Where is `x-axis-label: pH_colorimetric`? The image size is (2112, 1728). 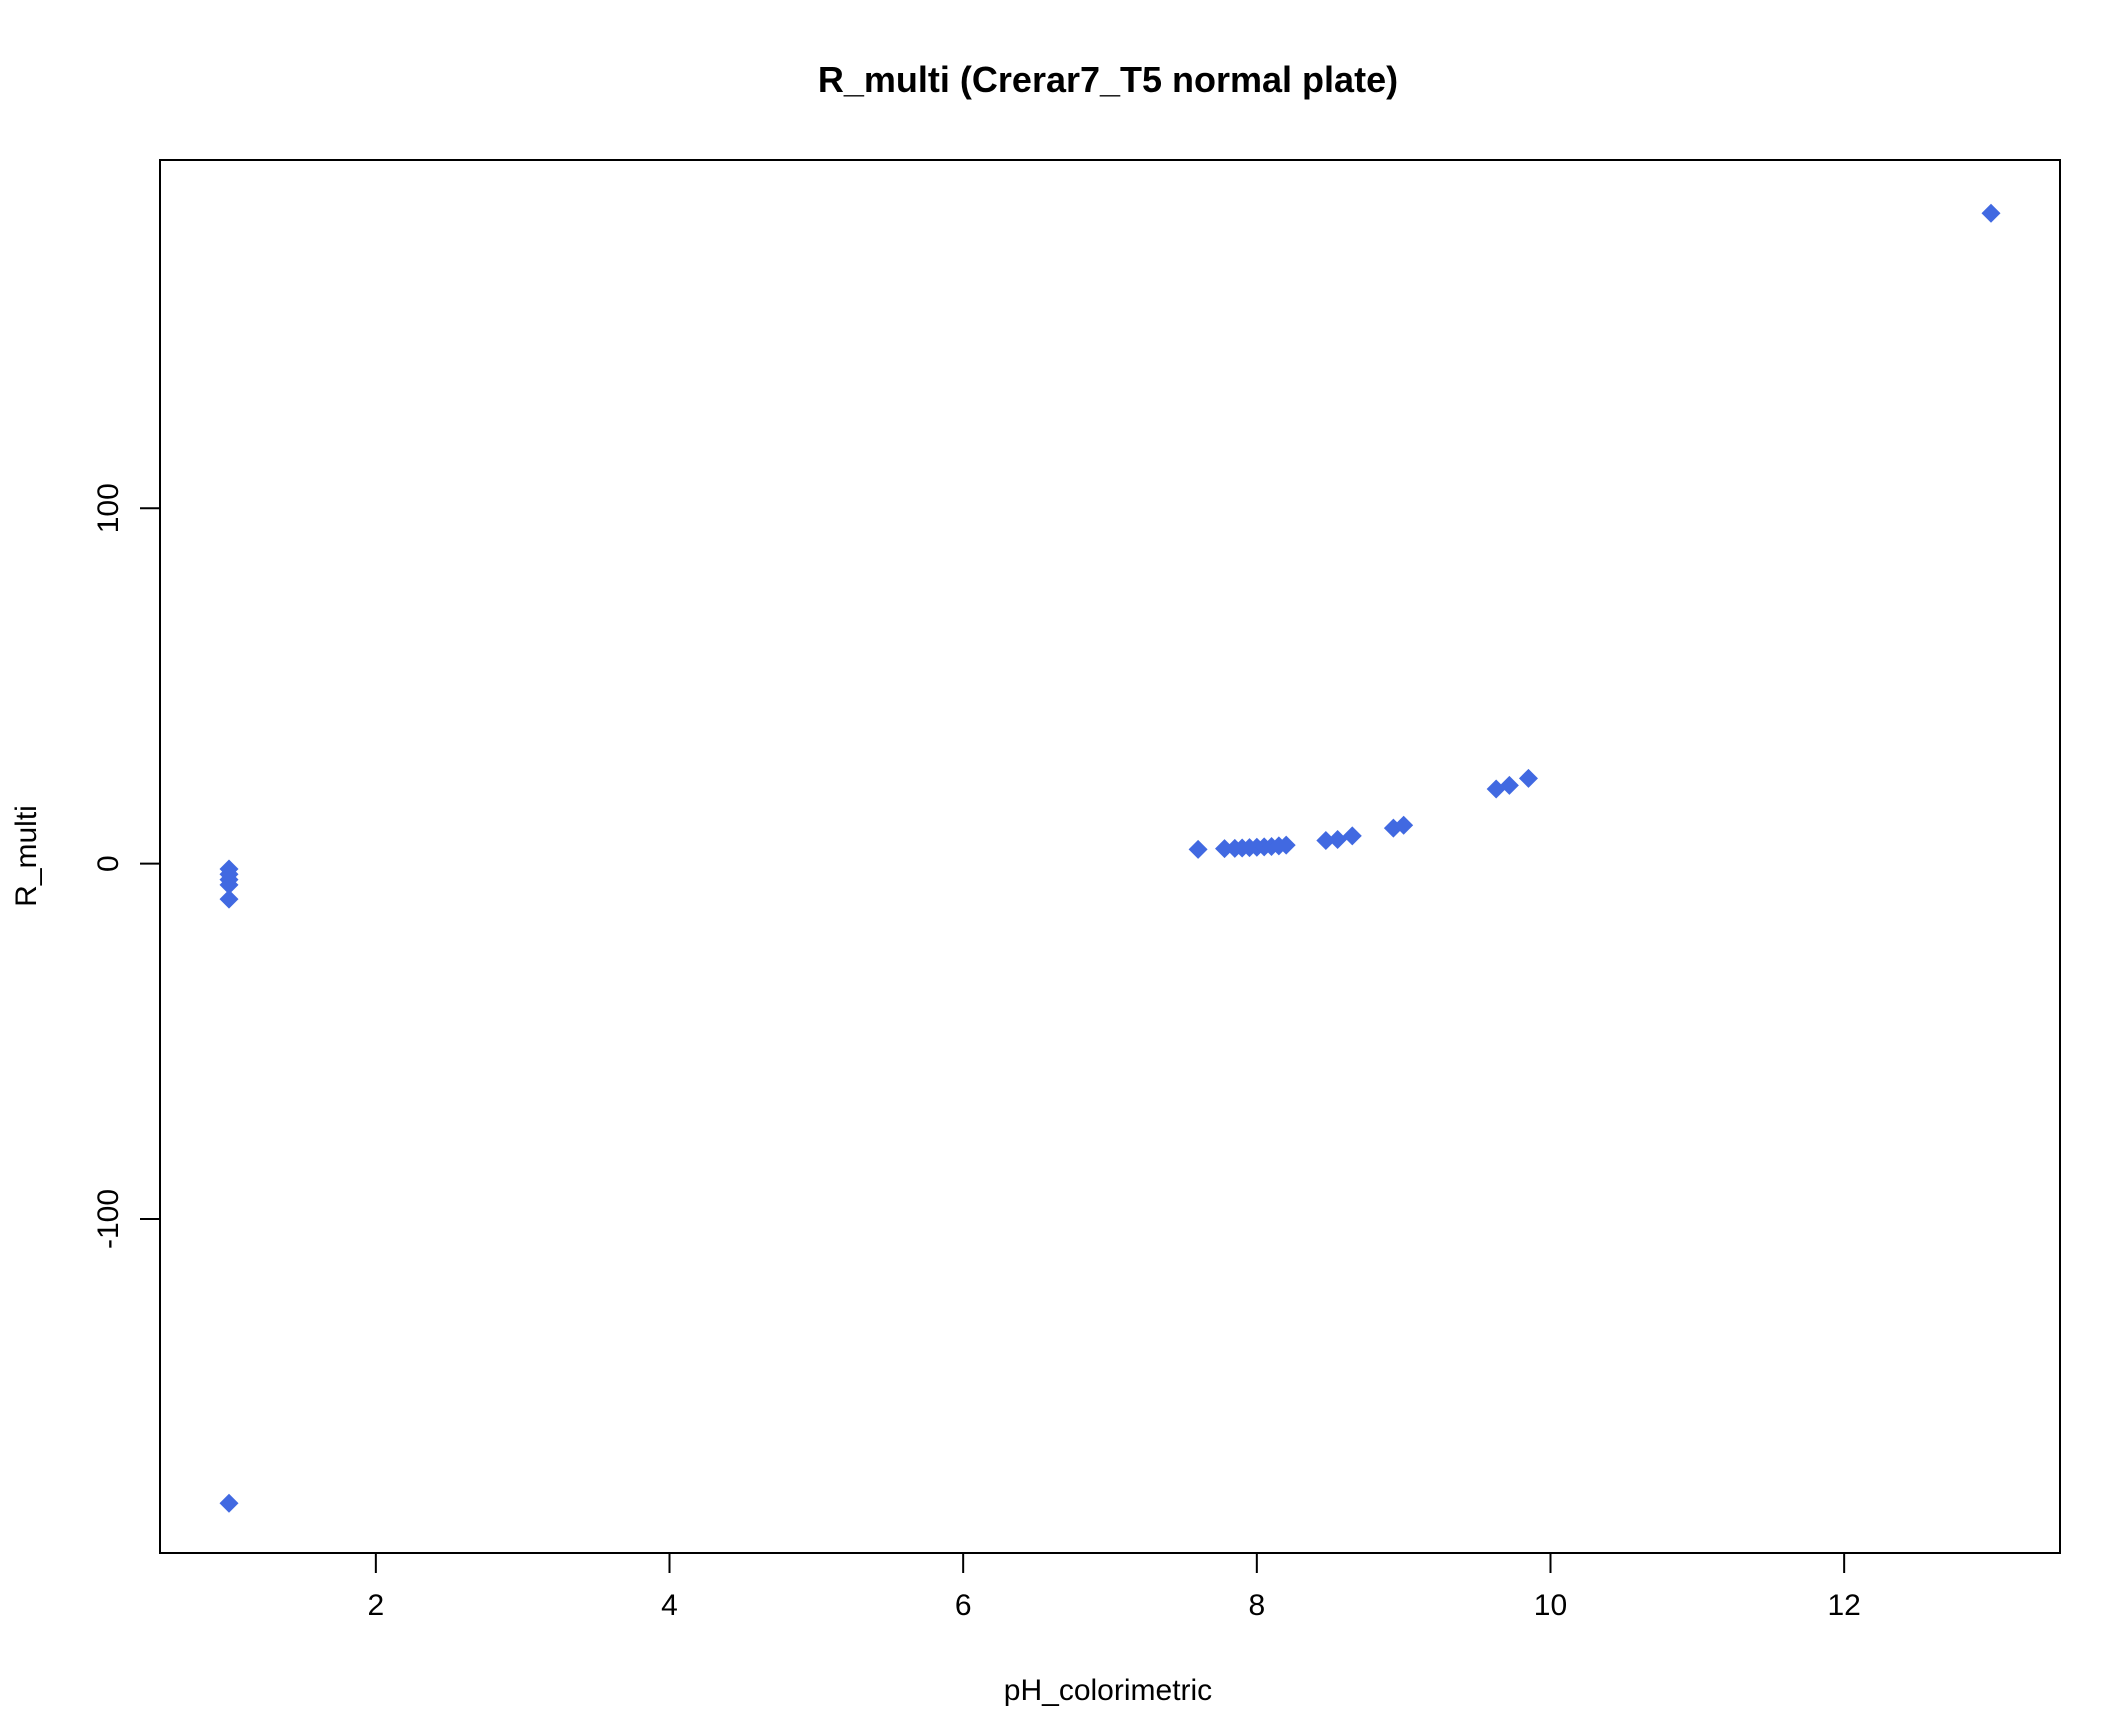
x-axis-label: pH_colorimetric is located at coordinates (1108, 1690).